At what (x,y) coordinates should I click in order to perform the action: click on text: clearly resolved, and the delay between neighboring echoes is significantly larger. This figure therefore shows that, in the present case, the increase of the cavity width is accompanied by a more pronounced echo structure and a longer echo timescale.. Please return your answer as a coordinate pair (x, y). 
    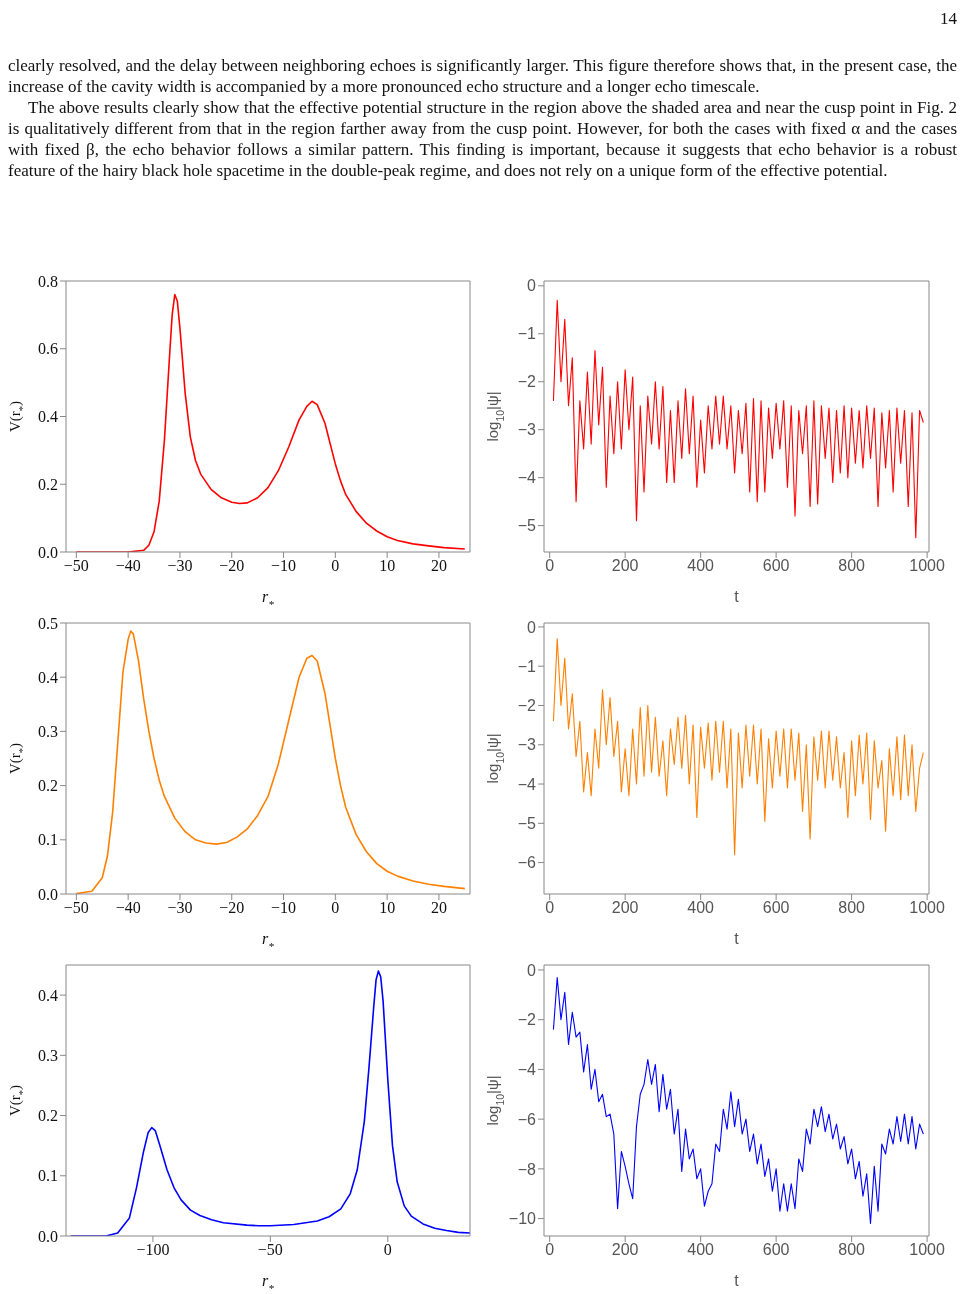
    Looking at the image, I should click on (482, 76).